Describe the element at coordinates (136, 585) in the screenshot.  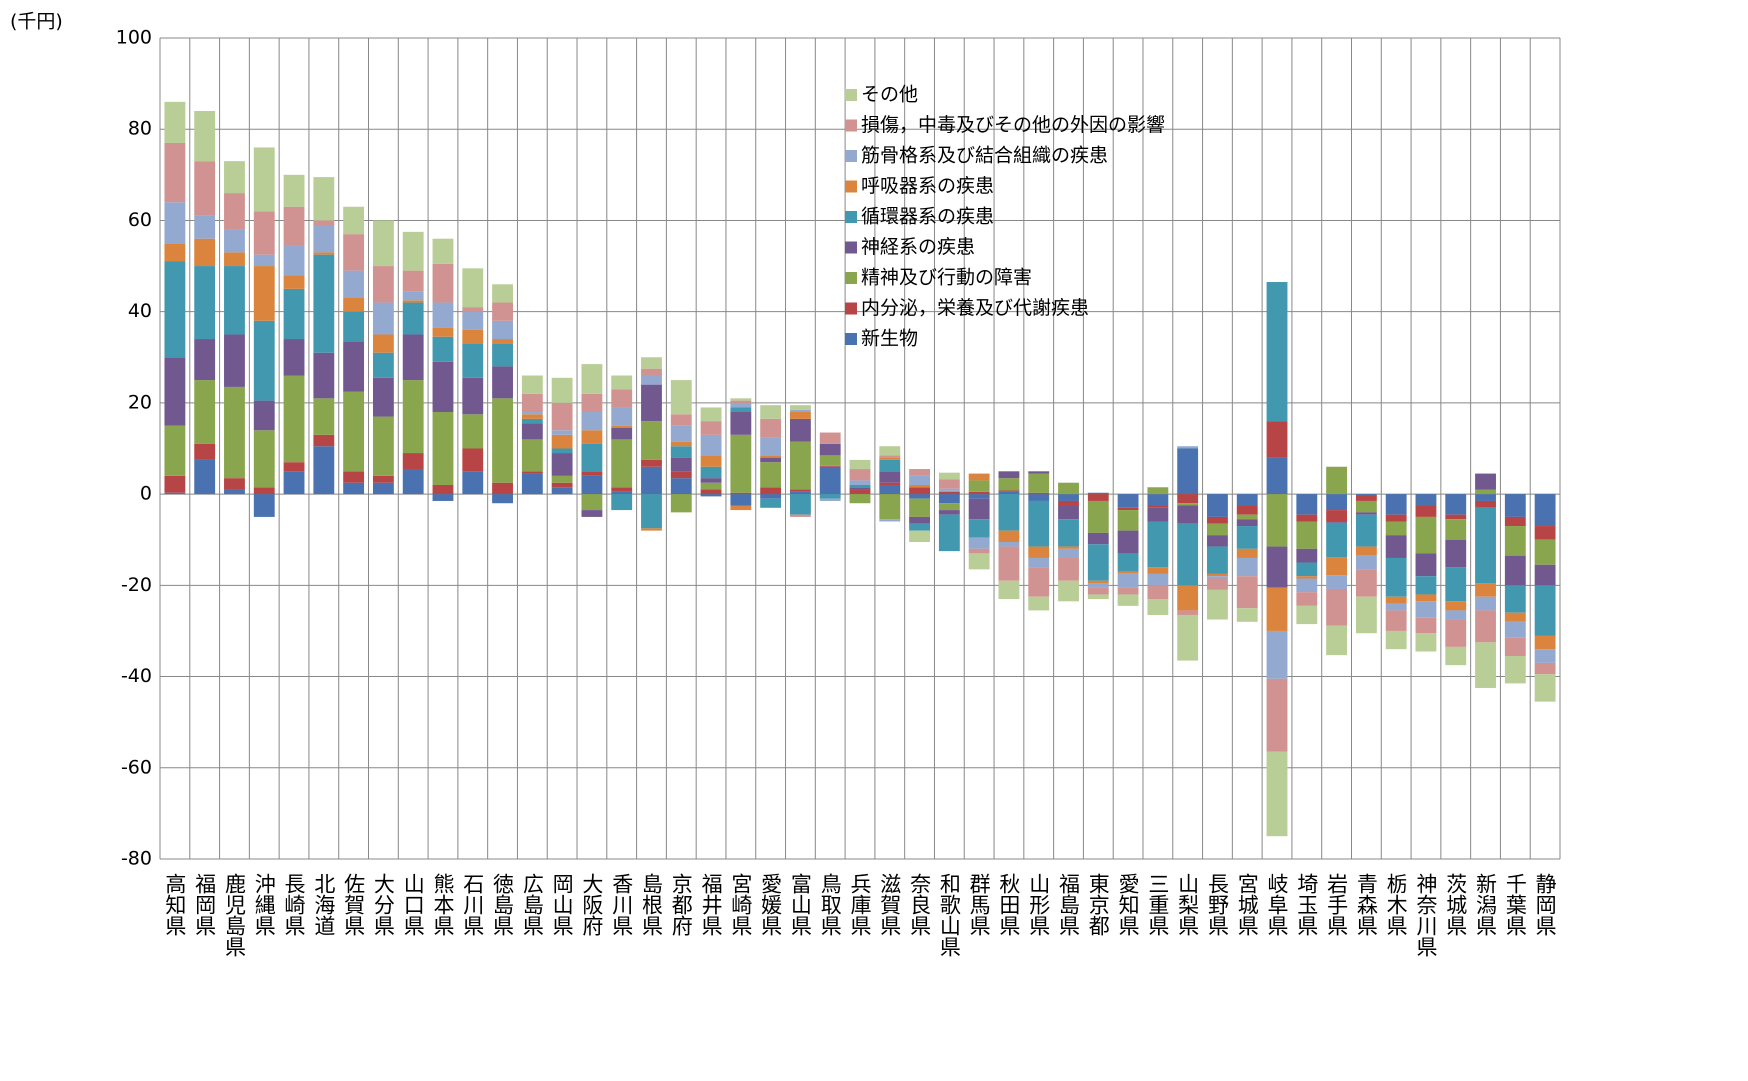
I see `y-tick-label: -20` at that location.